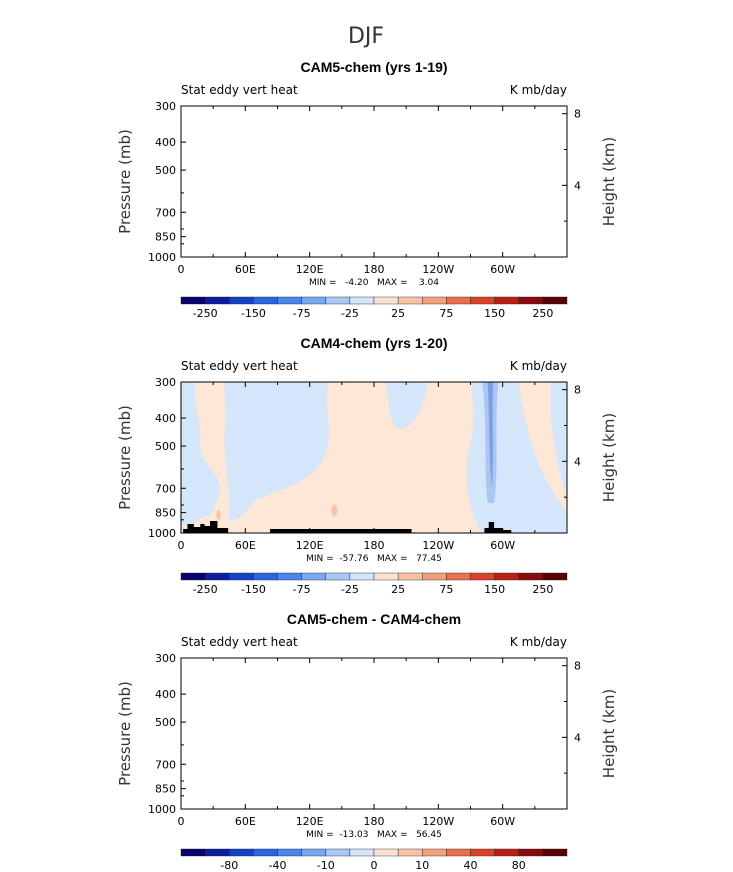 The width and height of the screenshot is (733, 872). I want to click on contour-negative-dateline, so click(406, 405).